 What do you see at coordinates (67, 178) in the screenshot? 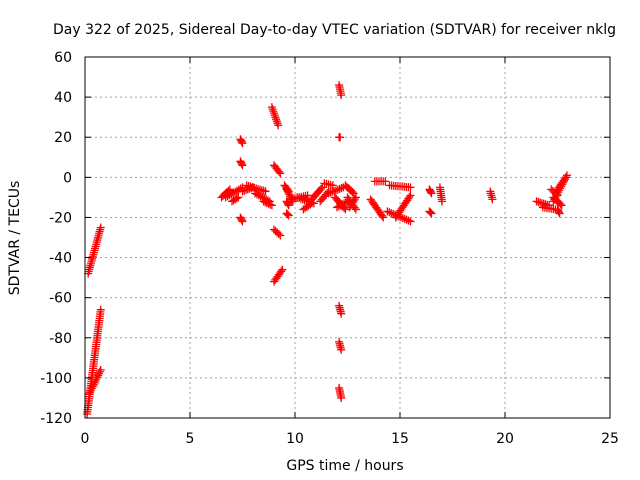
I see `y-tick-label: 0` at bounding box center [67, 178].